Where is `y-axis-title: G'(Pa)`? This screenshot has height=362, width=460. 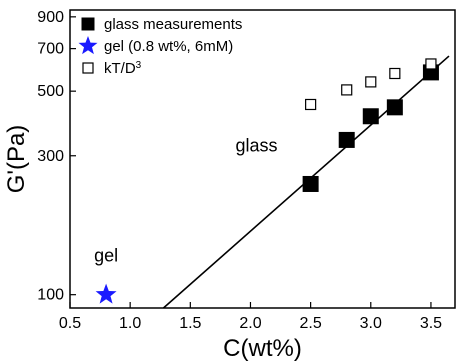 y-axis-title: G'(Pa) is located at coordinates (16, 159).